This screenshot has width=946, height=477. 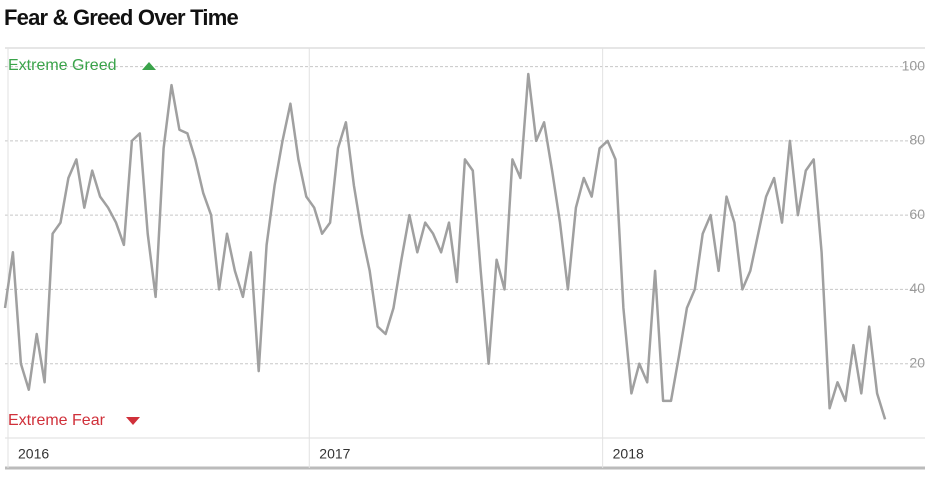 What do you see at coordinates (917, 288) in the screenshot?
I see `y-tick-label: 40` at bounding box center [917, 288].